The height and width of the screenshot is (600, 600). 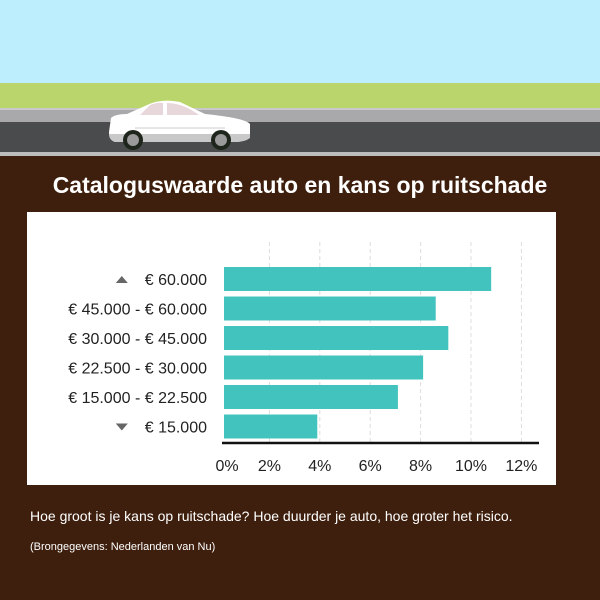 What do you see at coordinates (137, 369) in the screenshot?
I see `category-label: € 22.500 - € 30.000` at bounding box center [137, 369].